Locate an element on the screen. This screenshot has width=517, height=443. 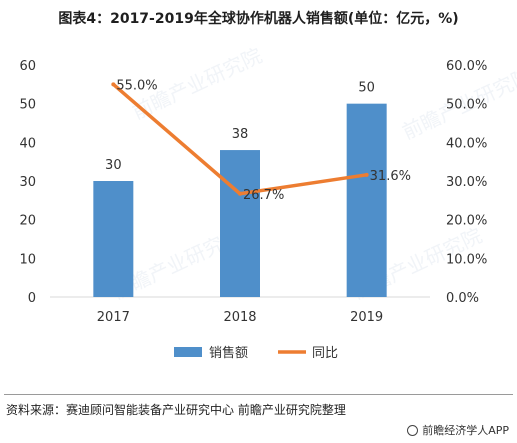
bar-value-label: 38 is located at coordinates (240, 134).